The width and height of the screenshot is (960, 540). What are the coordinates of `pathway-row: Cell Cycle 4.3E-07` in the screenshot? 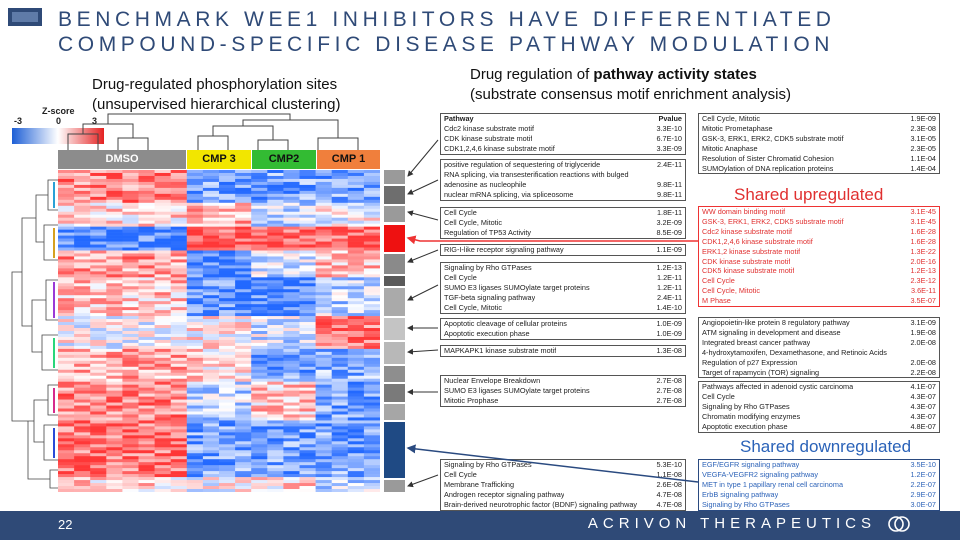 It's located at (819, 397).